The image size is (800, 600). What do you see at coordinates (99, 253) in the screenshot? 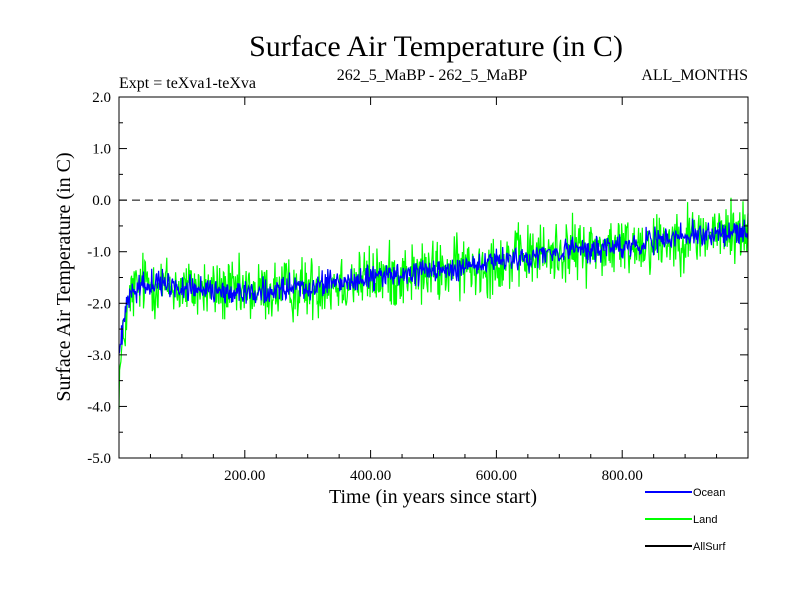
I see `y-tick-label: -1.0` at bounding box center [99, 253].